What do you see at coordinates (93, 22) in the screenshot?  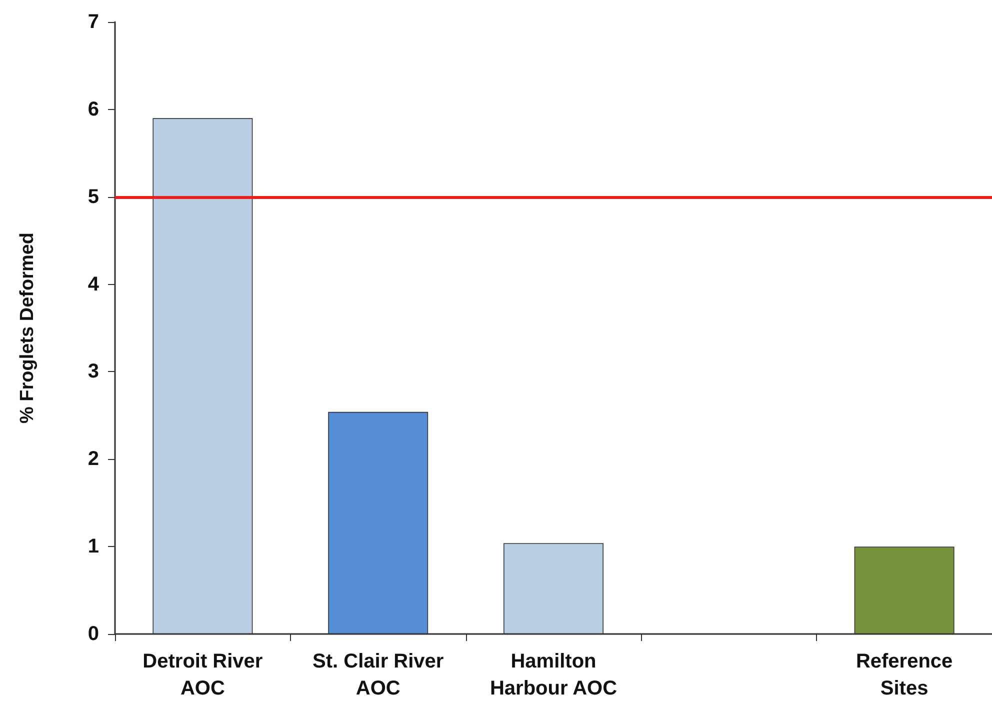 I see `y-tick-label: 7` at bounding box center [93, 22].